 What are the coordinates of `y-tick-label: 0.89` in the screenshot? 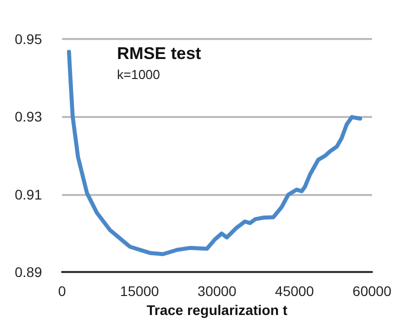 It's located at (28, 272).